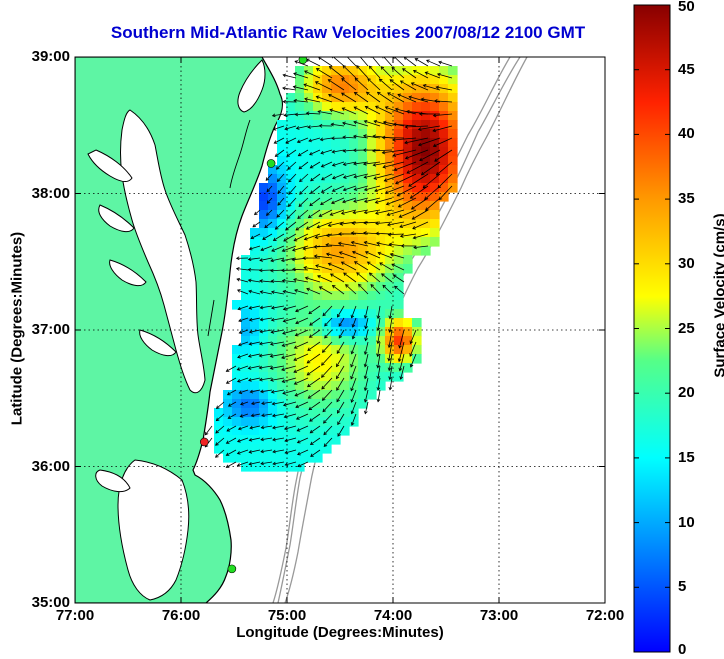 The height and width of the screenshot is (659, 724). I want to click on y-tick-label: 35:00, so click(50, 602).